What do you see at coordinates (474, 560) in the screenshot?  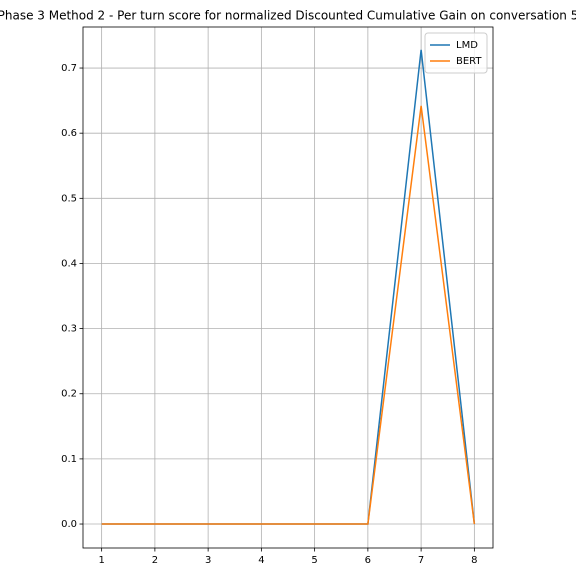 I see `x-tick-label: 8` at bounding box center [474, 560].